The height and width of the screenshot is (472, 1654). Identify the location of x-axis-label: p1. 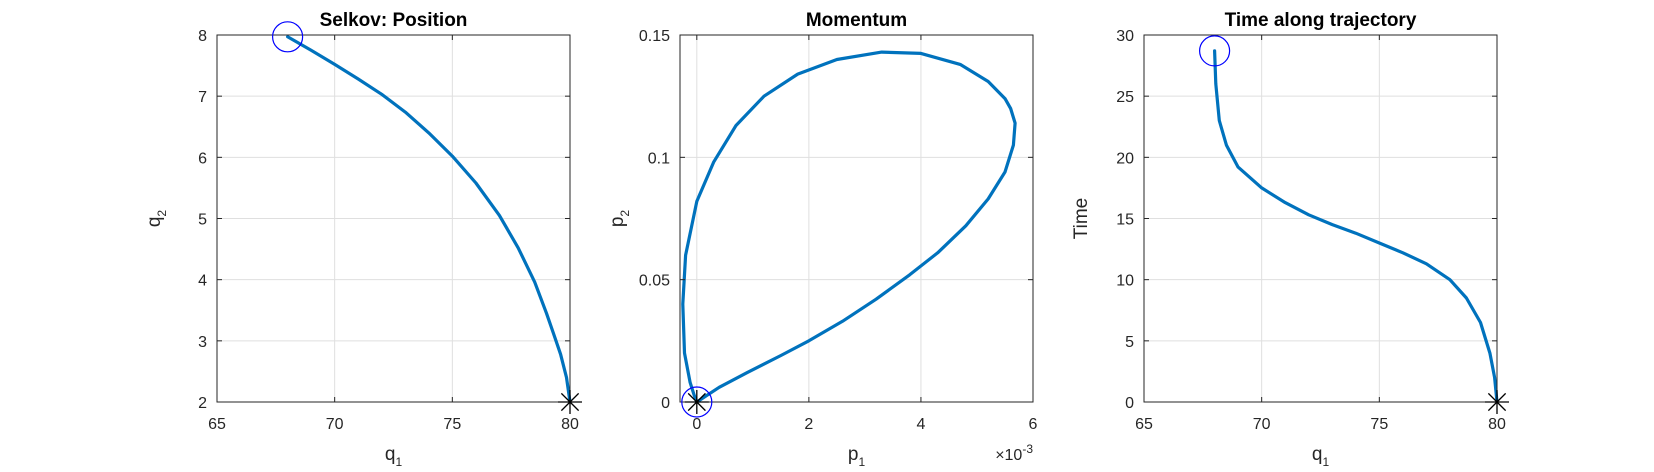
(857, 456).